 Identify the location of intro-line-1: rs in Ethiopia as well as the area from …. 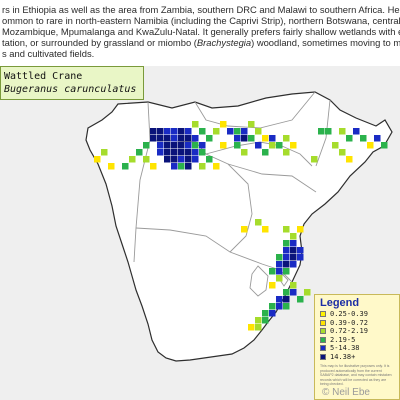
(201, 9).